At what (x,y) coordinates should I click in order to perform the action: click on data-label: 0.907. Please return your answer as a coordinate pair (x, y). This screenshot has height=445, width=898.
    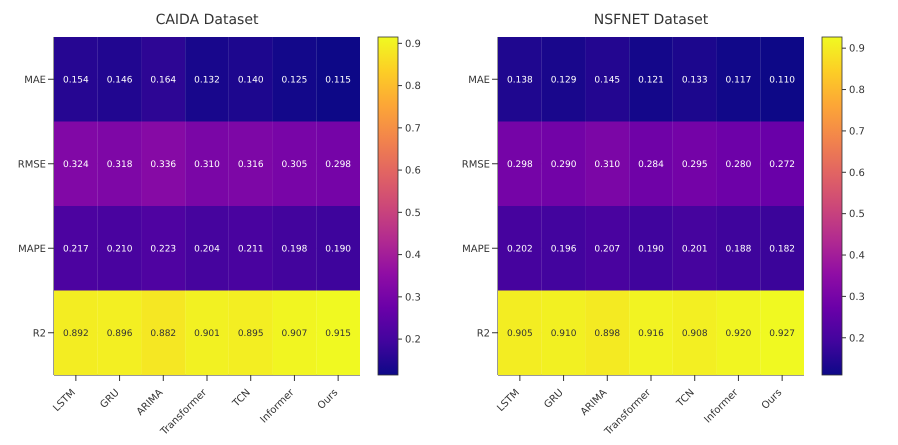
    Looking at the image, I should click on (295, 333).